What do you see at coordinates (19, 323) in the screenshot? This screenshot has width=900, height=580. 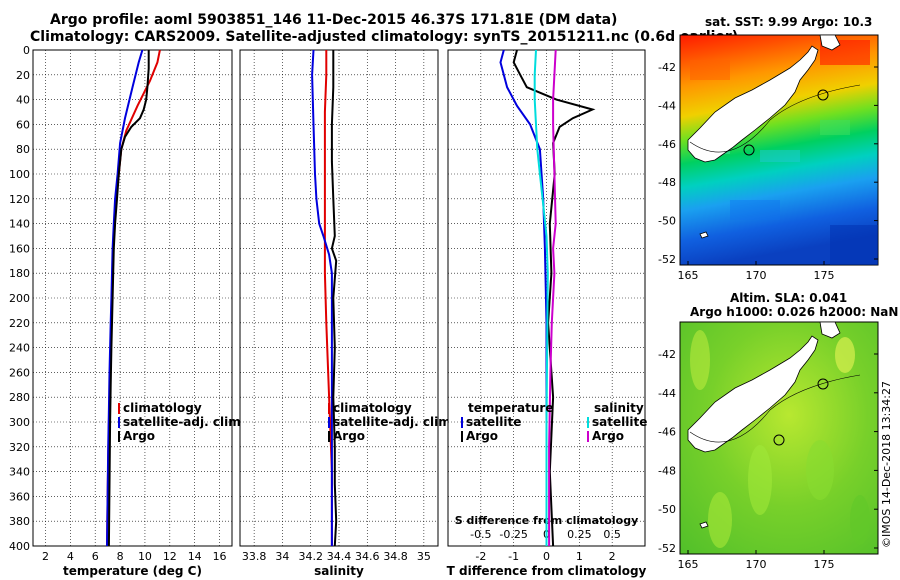 I see `y-tick-label: 220` at bounding box center [19, 323].